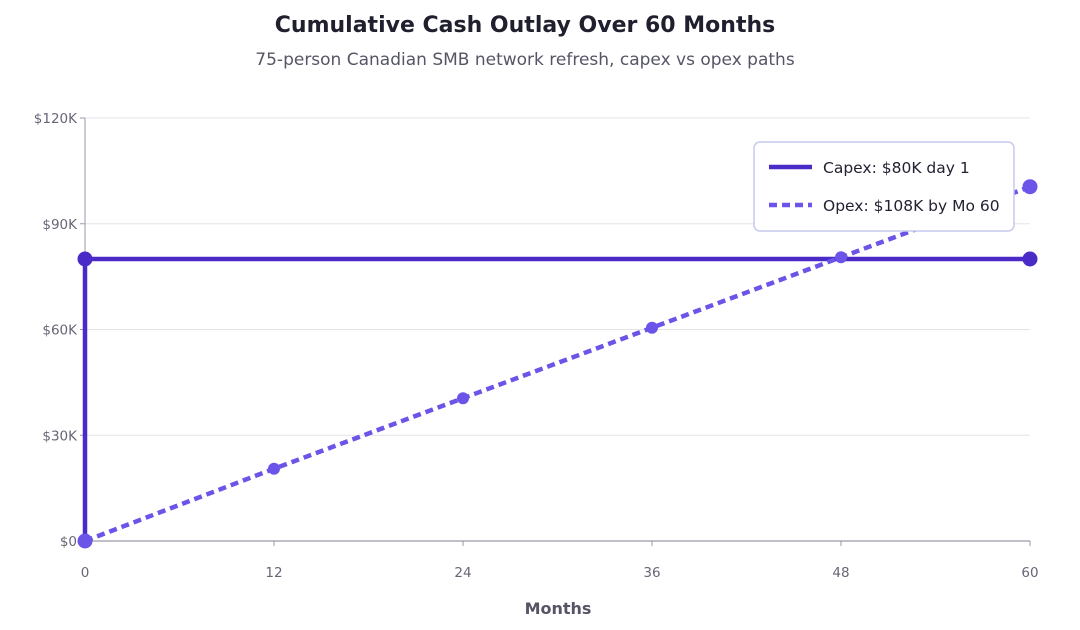 This screenshot has width=1080, height=630. I want to click on x-tick-label: 12, so click(273, 573).